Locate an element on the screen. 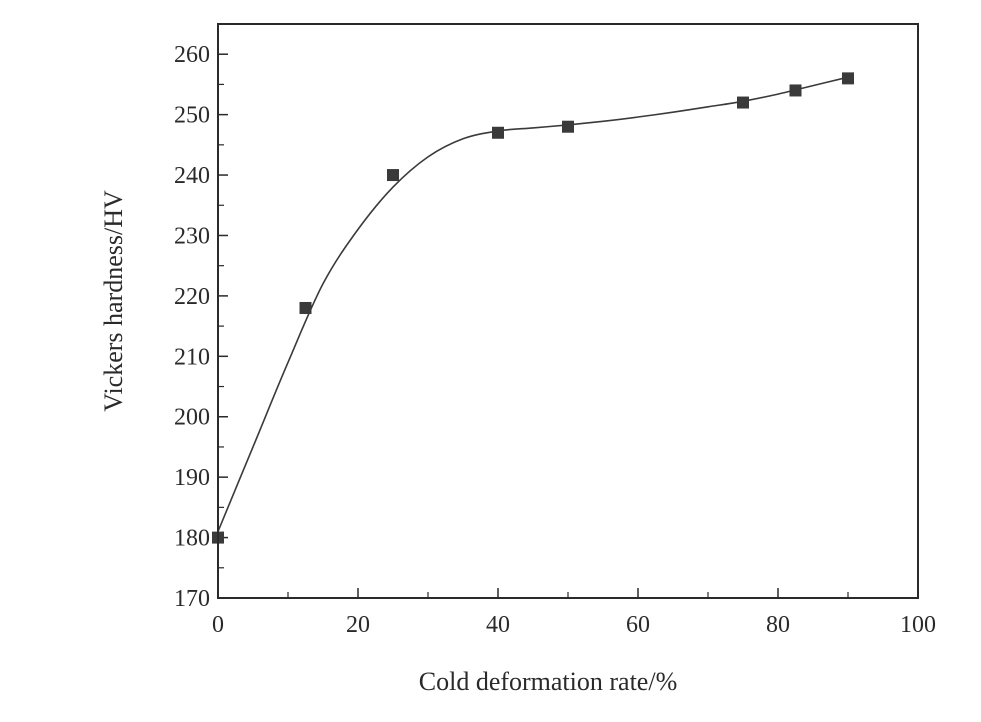 This screenshot has height=722, width=981. y-tick-label: 210 is located at coordinates (192, 357).